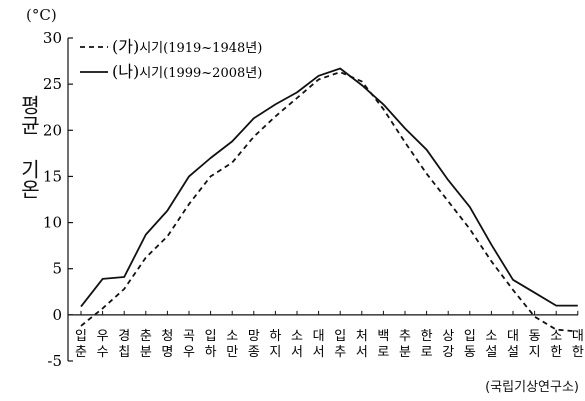 The width and height of the screenshot is (585, 401). Describe the element at coordinates (54, 361) in the screenshot. I see `y-tick-label: -5` at that location.